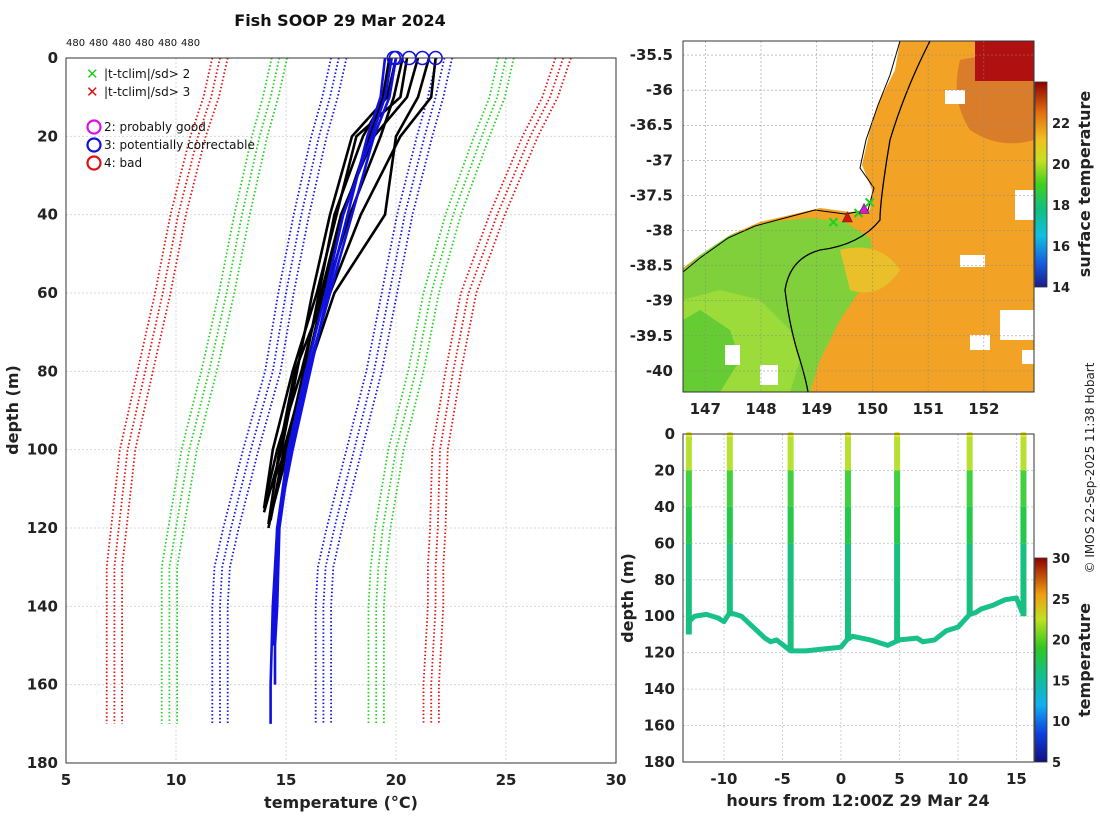 The image size is (1100, 820). Describe the element at coordinates (506, 780) in the screenshot. I see `x-tick-label: 25` at that location.